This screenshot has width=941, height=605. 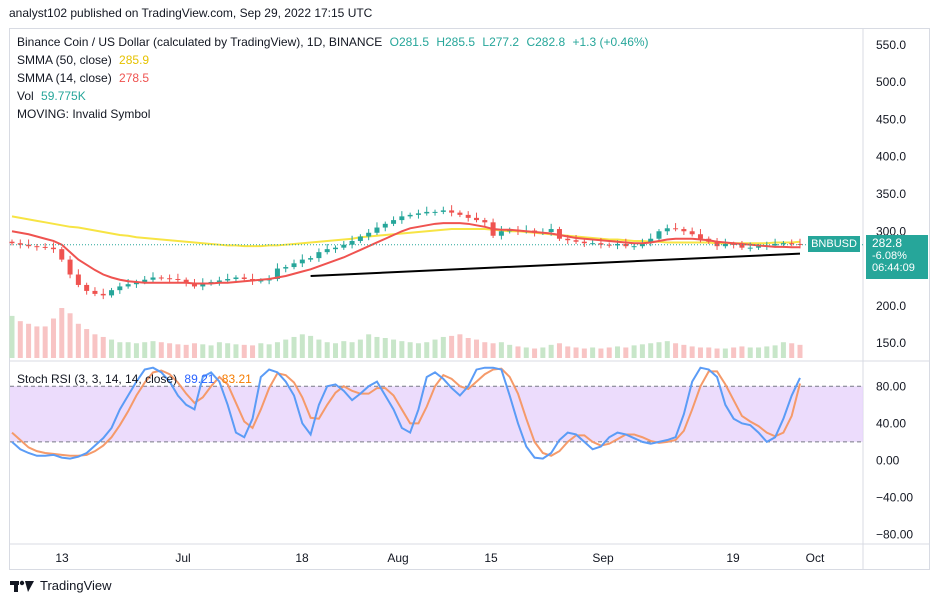 What do you see at coordinates (61, 585) in the screenshot?
I see `brand-footer: TradingView` at bounding box center [61, 585].